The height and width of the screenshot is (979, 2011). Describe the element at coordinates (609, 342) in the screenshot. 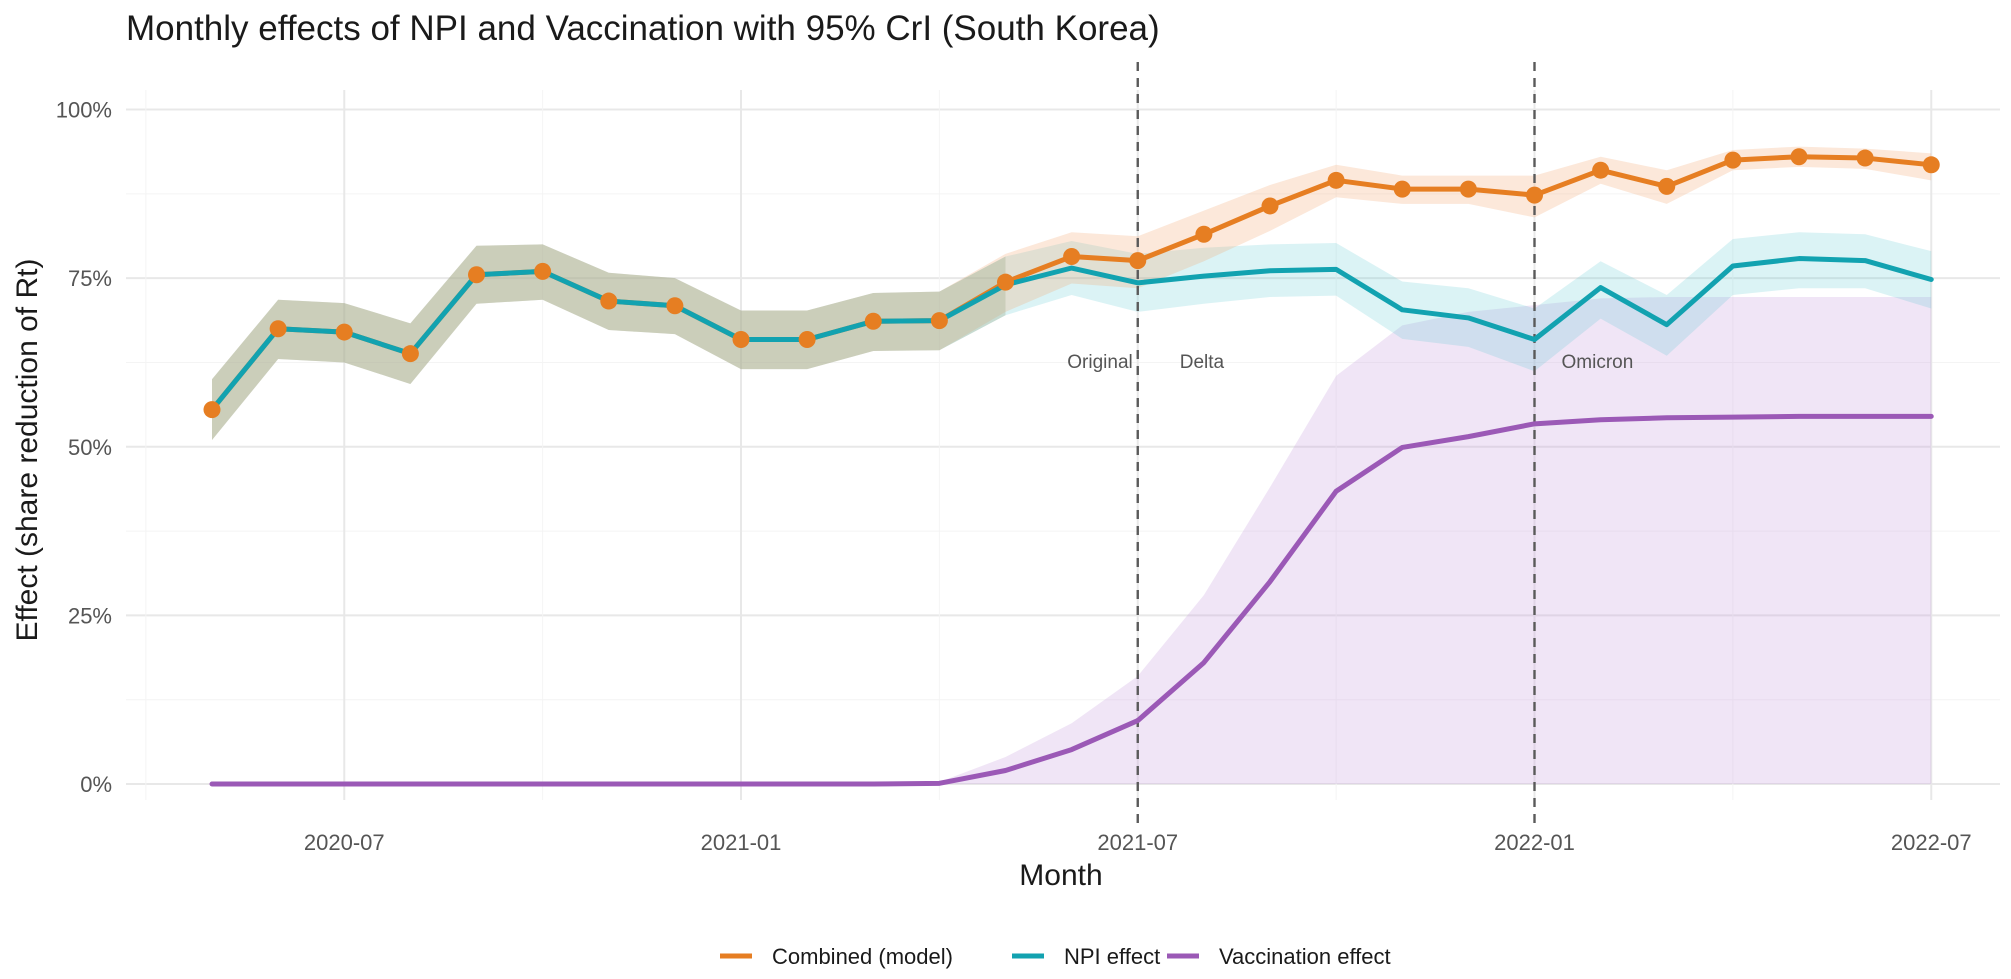

I see `ci-band-overlap` at that location.